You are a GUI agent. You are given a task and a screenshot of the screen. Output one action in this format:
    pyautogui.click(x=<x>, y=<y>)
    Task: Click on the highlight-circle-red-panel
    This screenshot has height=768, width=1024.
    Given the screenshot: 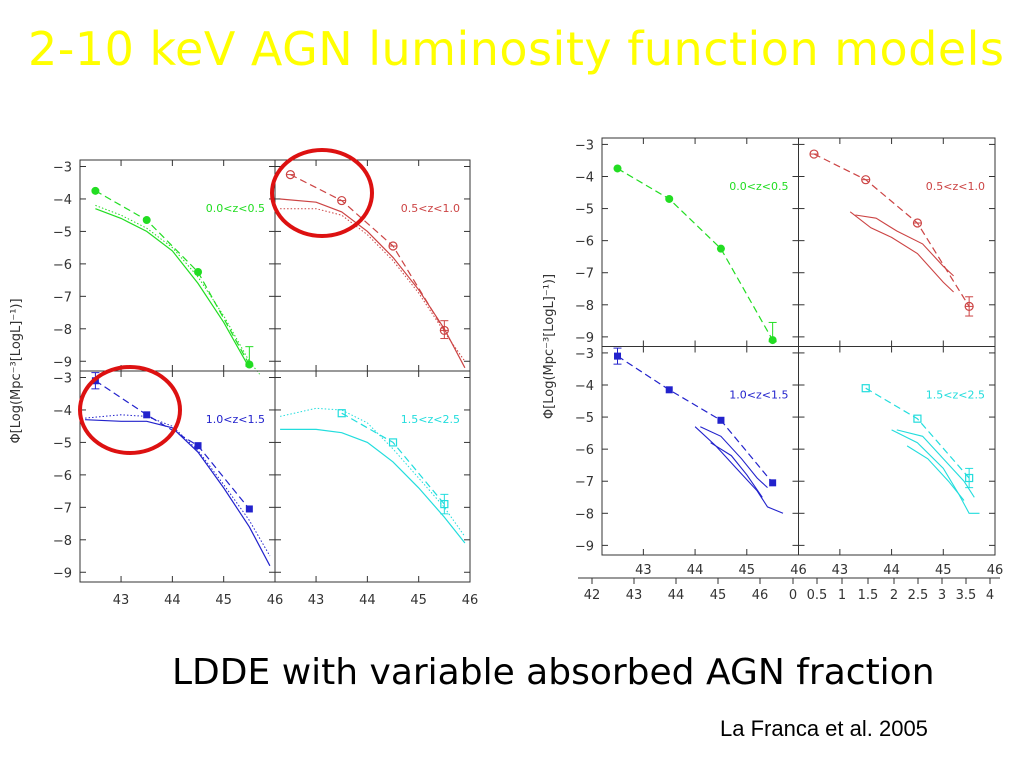 What is the action you would take?
    pyautogui.click(x=322, y=193)
    